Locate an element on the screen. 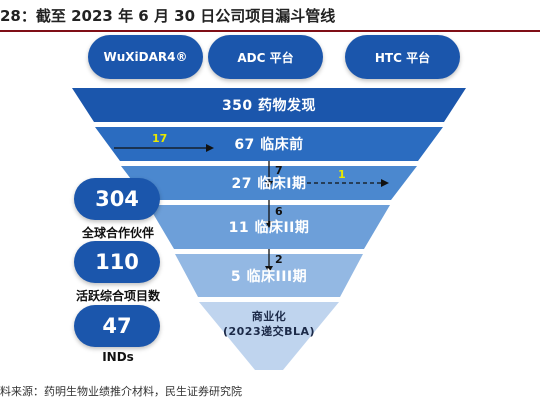  funnel-band-preclinical is located at coordinates (269, 144).